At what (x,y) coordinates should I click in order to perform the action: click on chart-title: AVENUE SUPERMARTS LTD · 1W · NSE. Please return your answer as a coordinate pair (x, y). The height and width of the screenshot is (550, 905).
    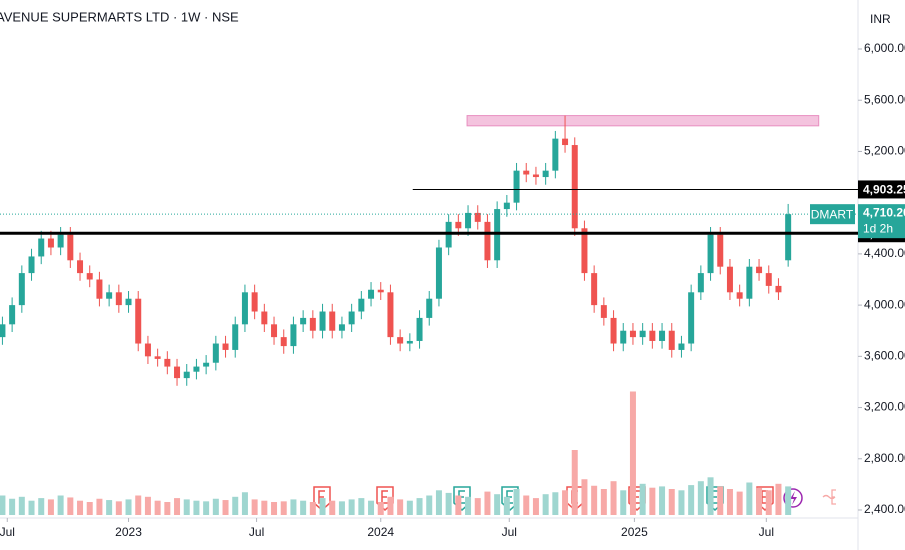
    Looking at the image, I should click on (119, 16).